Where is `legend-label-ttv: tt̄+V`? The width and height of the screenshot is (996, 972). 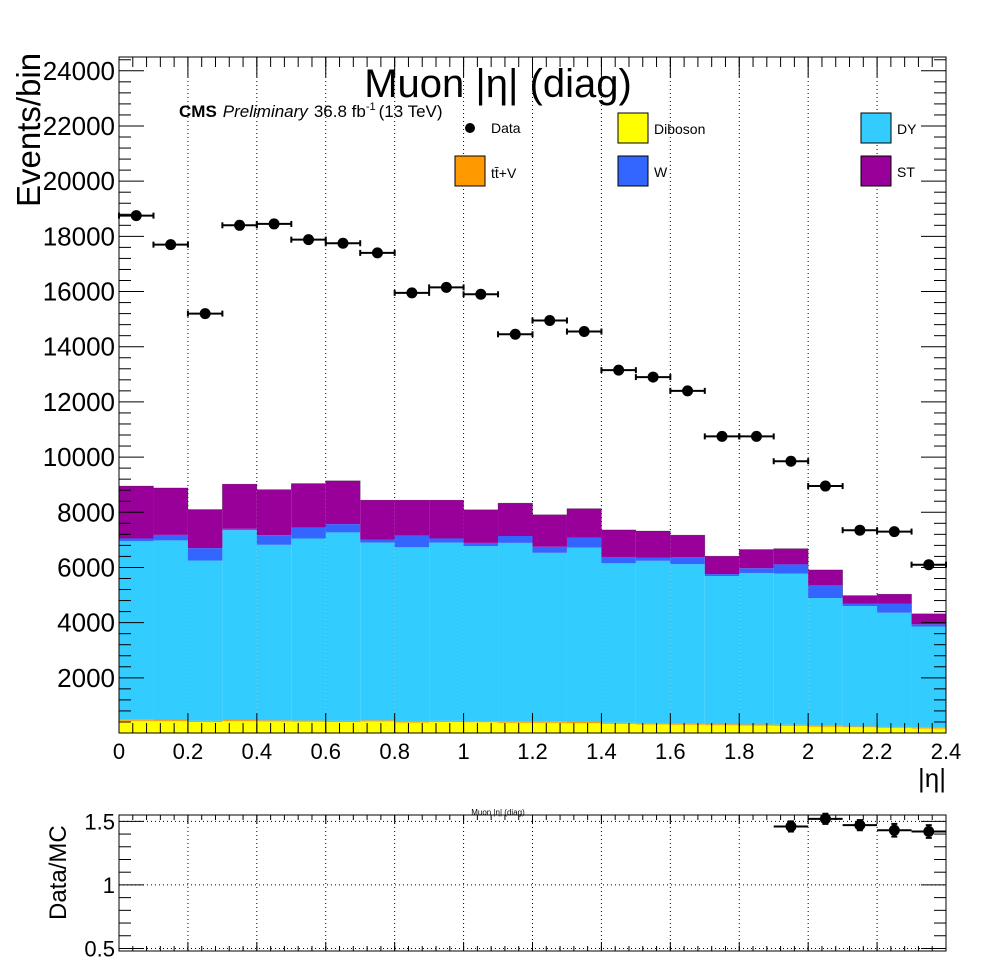
legend-label-ttv: tt̄+V is located at coordinates (504, 173).